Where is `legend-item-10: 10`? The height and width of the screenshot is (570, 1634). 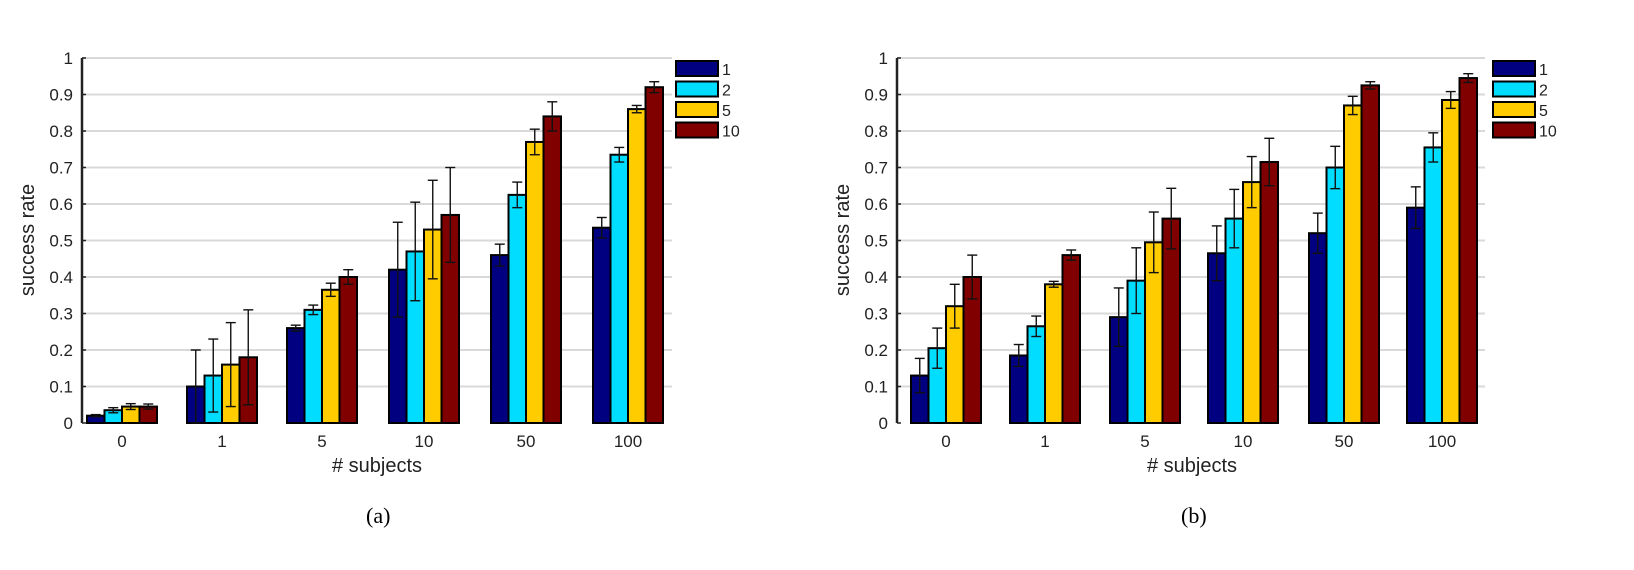
legend-item-10: 10 is located at coordinates (707, 131).